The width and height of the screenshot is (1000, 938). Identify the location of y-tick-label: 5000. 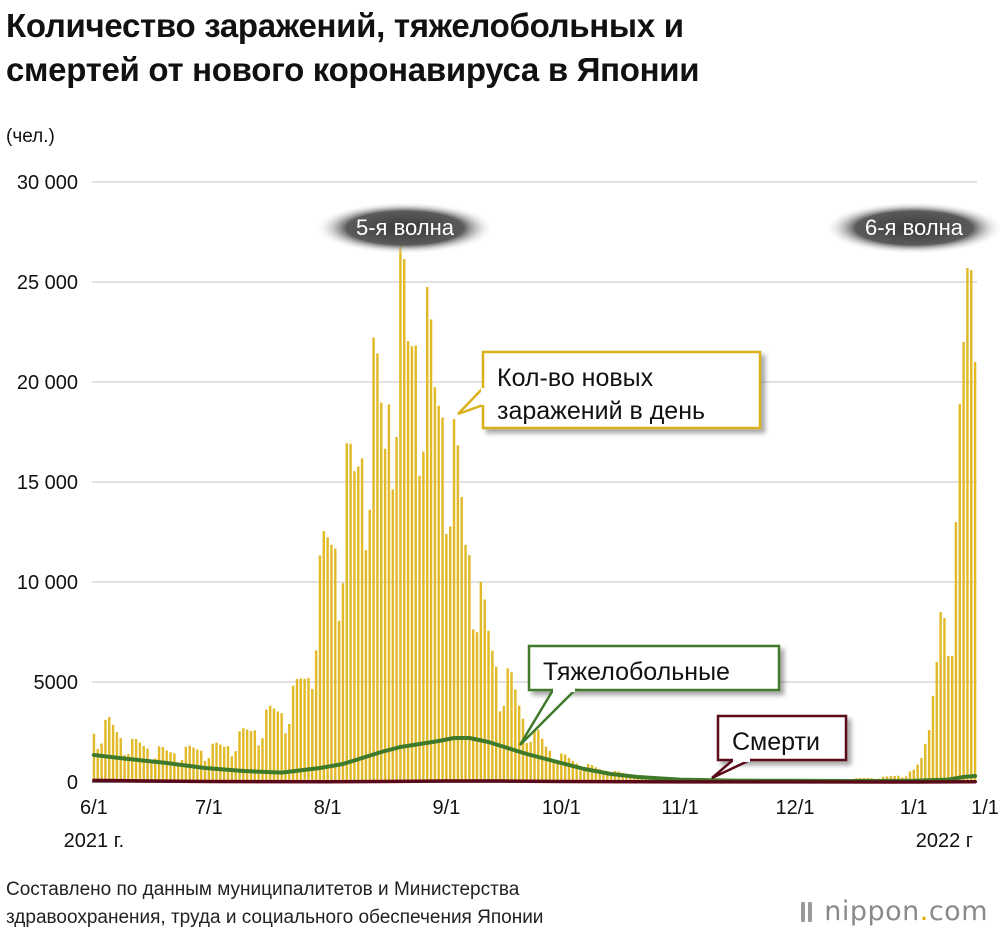
(56, 683).